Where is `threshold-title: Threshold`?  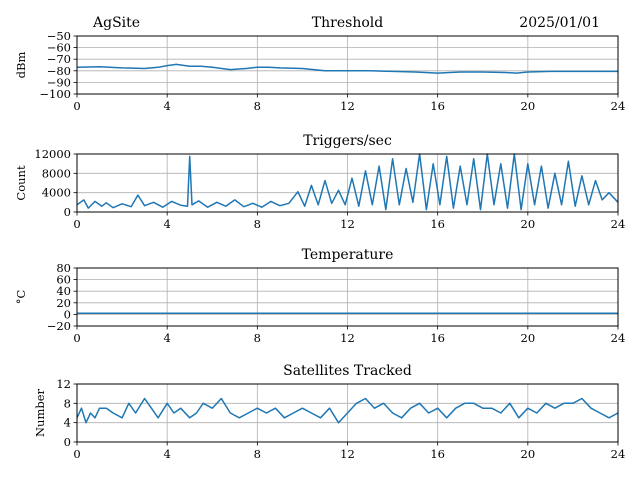
threshold-title: Threshold is located at coordinates (347, 23).